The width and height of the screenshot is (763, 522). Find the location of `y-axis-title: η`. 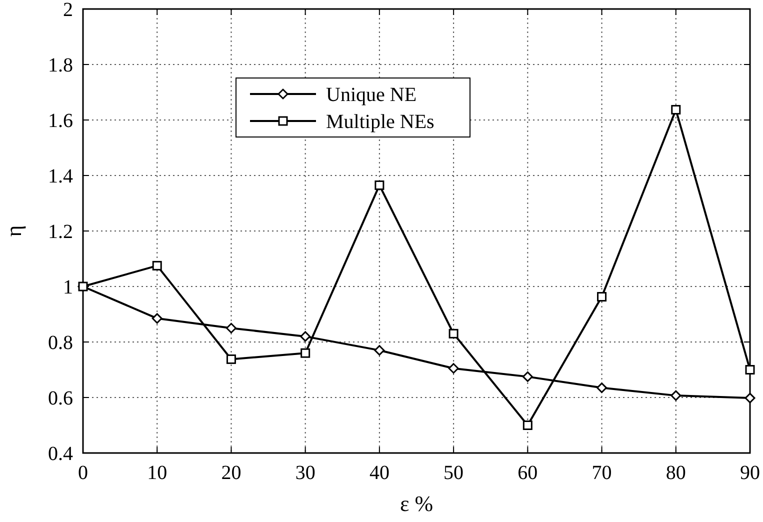

y-axis-title: η is located at coordinates (13, 231).